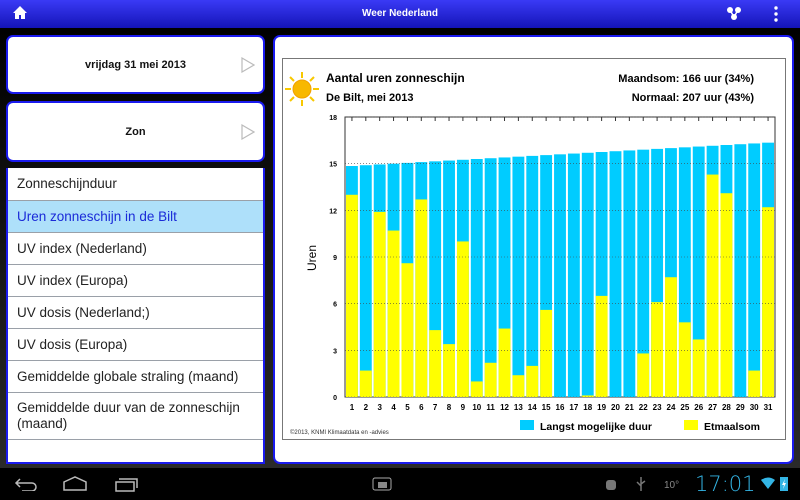 The height and width of the screenshot is (500, 800). What do you see at coordinates (339, 432) in the screenshot?
I see `credit: ©2013, KNMI Klimaatdata en -advies` at bounding box center [339, 432].